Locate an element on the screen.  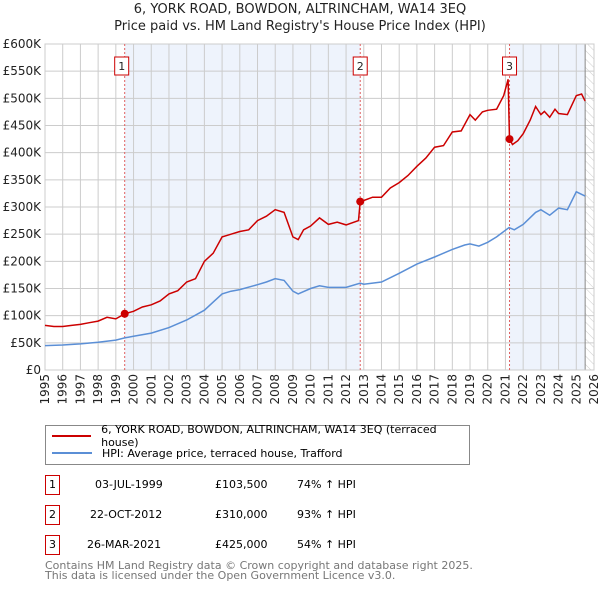
y-tick-label: £600K is located at coordinates (23, 44).